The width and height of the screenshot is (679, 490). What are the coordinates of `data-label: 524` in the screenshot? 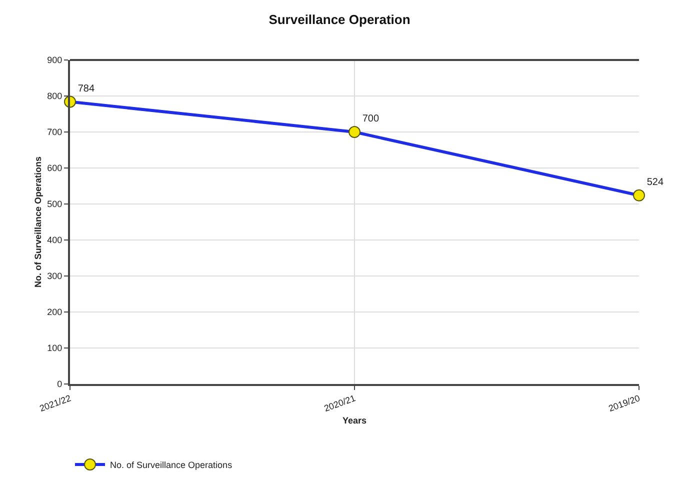 It's located at (655, 182).